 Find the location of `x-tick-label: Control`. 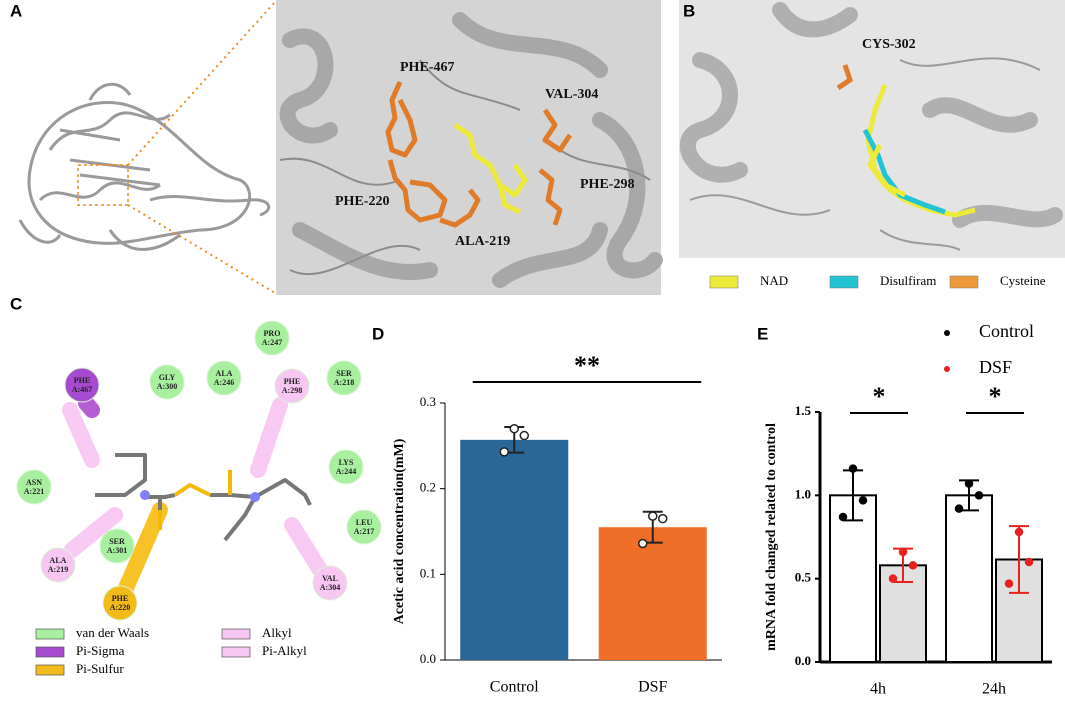

x-tick-label: Control is located at coordinates (514, 687).